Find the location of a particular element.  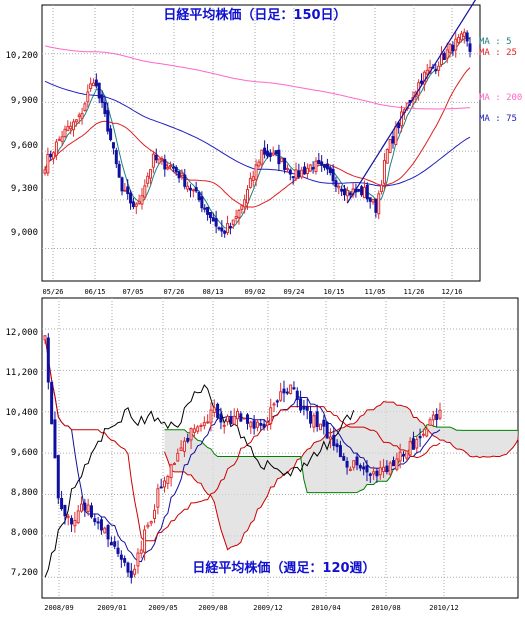

daily-x-tick: 09/24 is located at coordinates (293, 292).